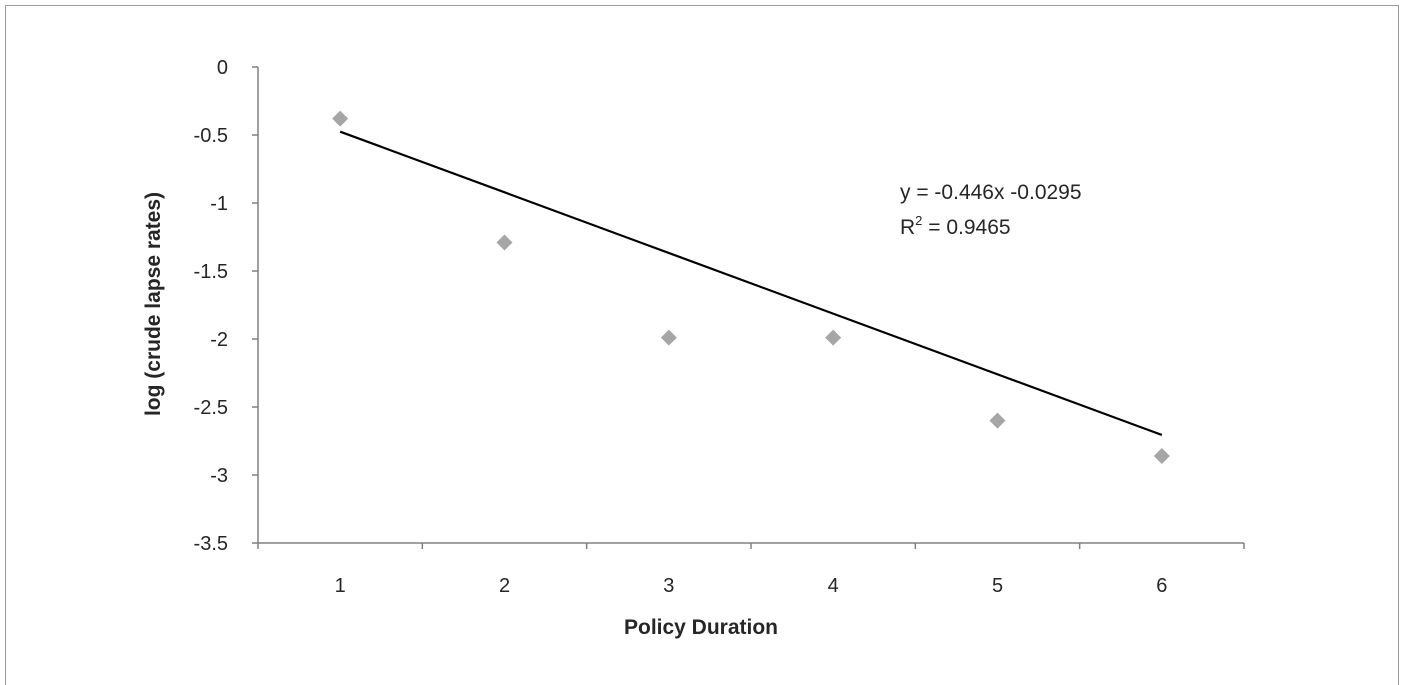  Describe the element at coordinates (219, 204) in the screenshot. I see `y-tick-label: -1` at that location.